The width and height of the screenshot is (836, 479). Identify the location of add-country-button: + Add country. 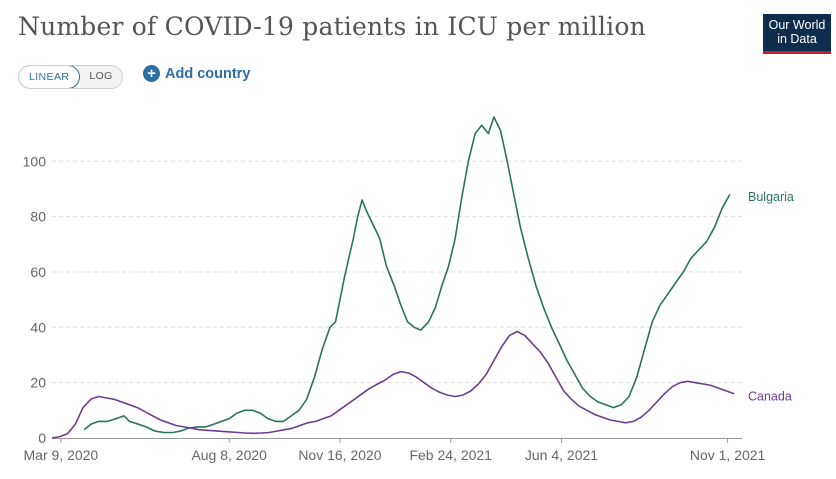
(196, 73).